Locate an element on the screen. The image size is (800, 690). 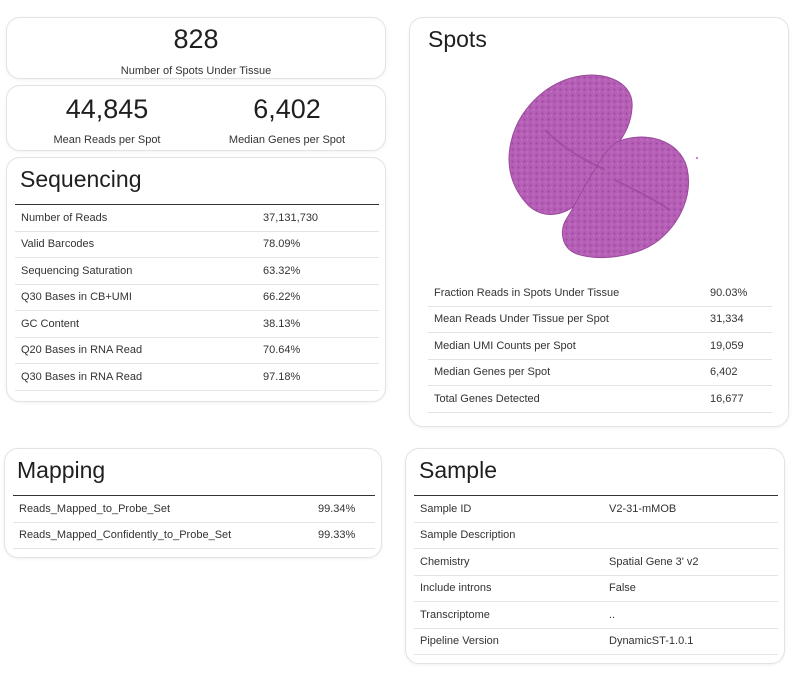
row-value: 90.03% is located at coordinates (729, 292).